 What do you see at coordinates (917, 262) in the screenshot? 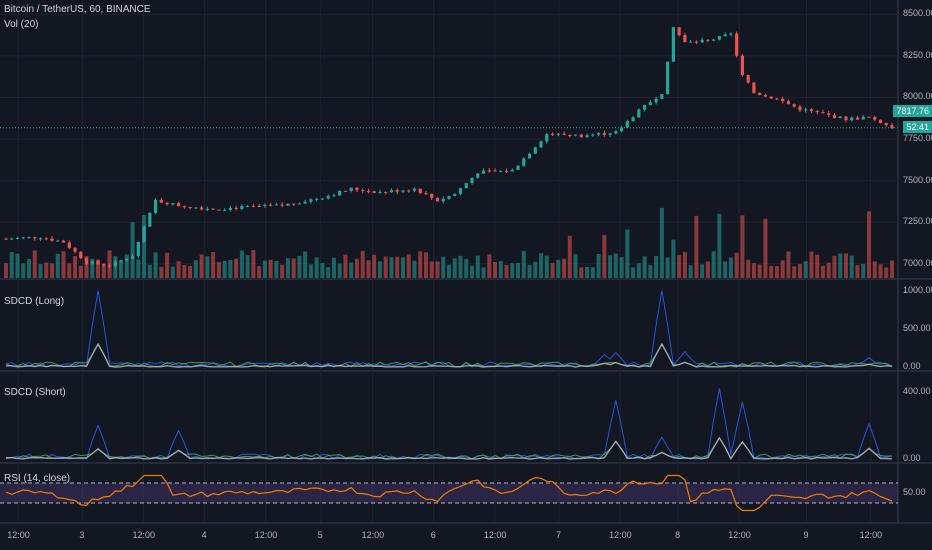
I see `price-axis-label: 7000.00` at bounding box center [917, 262].